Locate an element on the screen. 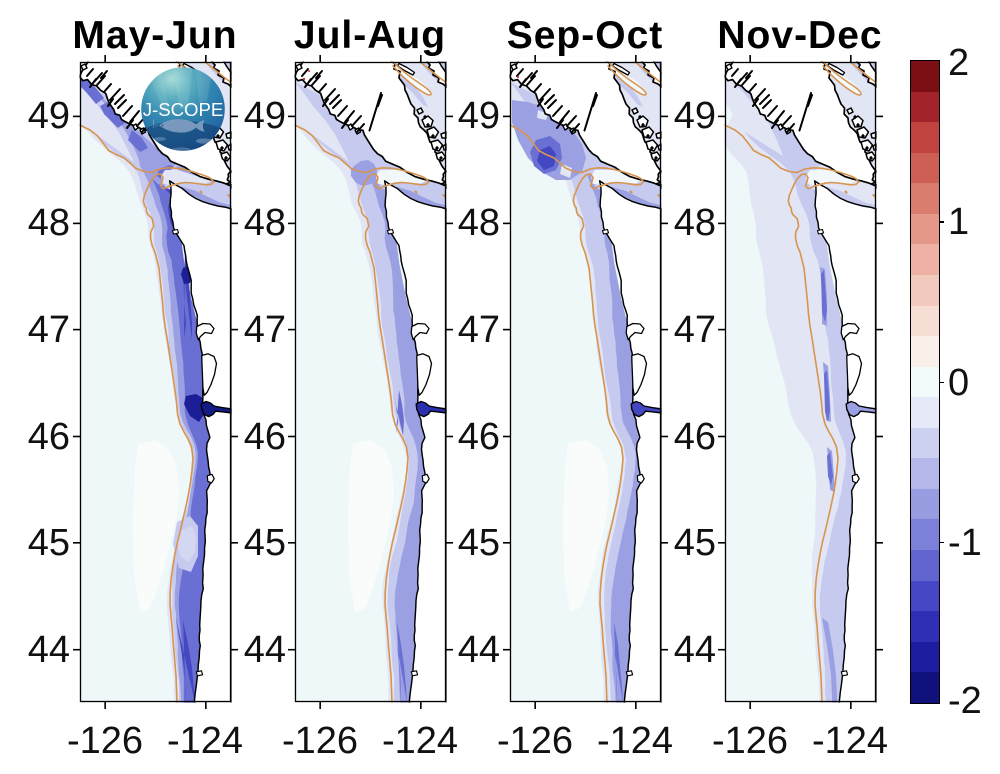 The width and height of the screenshot is (1000, 774). svg-text: J-SCOPE is located at coordinates (183, 109).